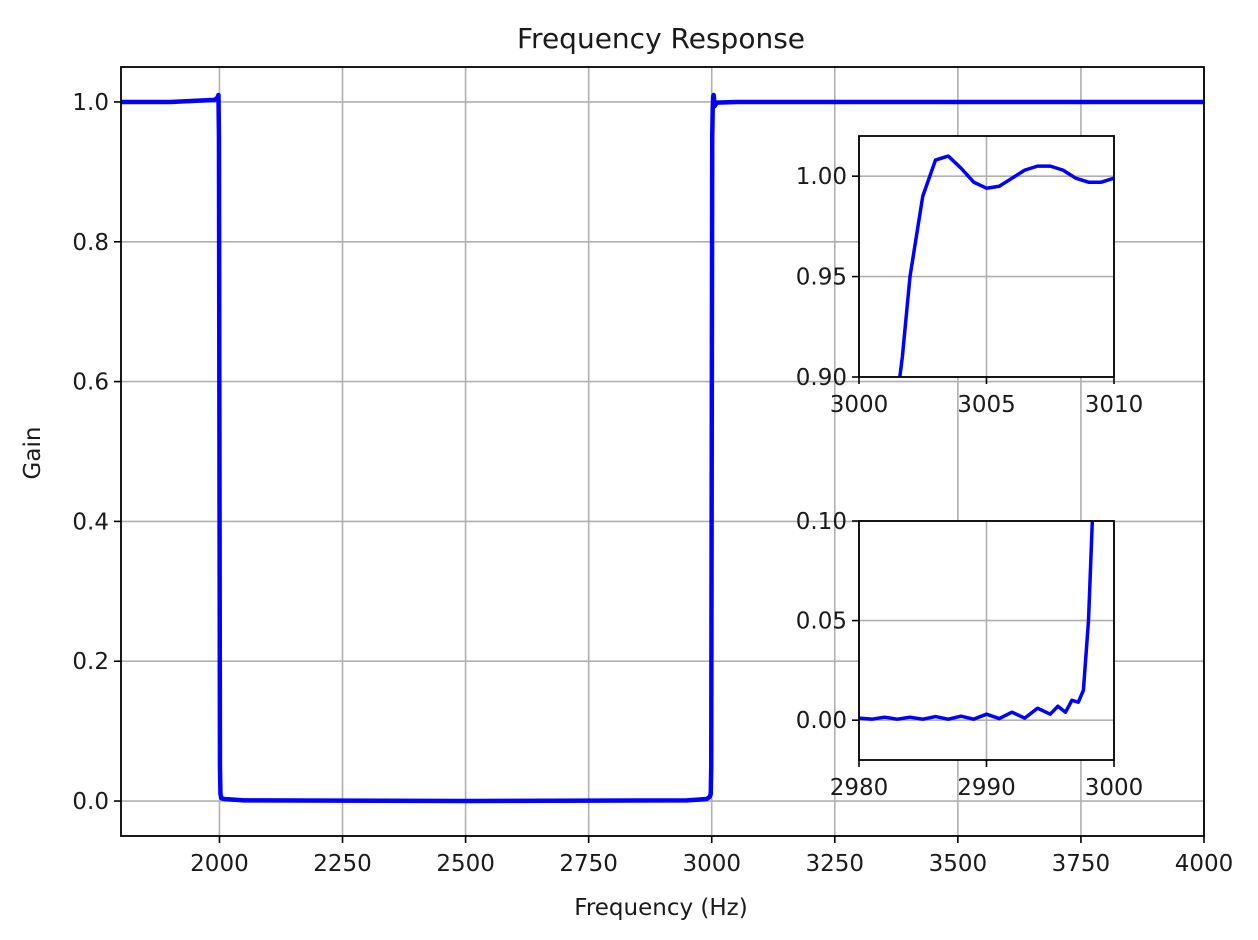  What do you see at coordinates (90, 103) in the screenshot?
I see `main-y-tick-label: 1.0` at bounding box center [90, 103].